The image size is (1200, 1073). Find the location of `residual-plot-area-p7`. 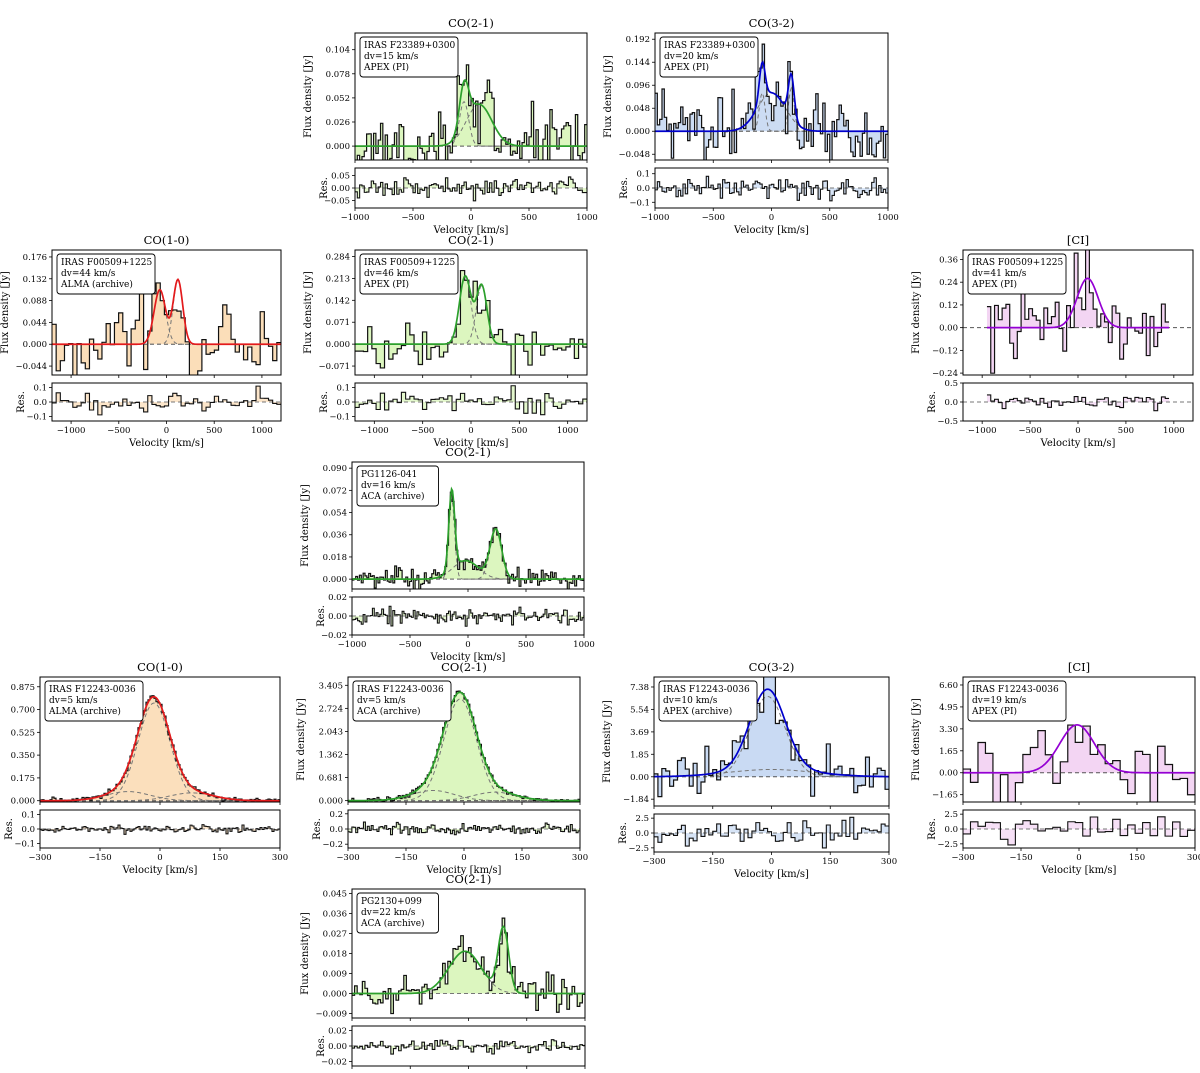

residual-plot-area-p7 is located at coordinates (160, 829).